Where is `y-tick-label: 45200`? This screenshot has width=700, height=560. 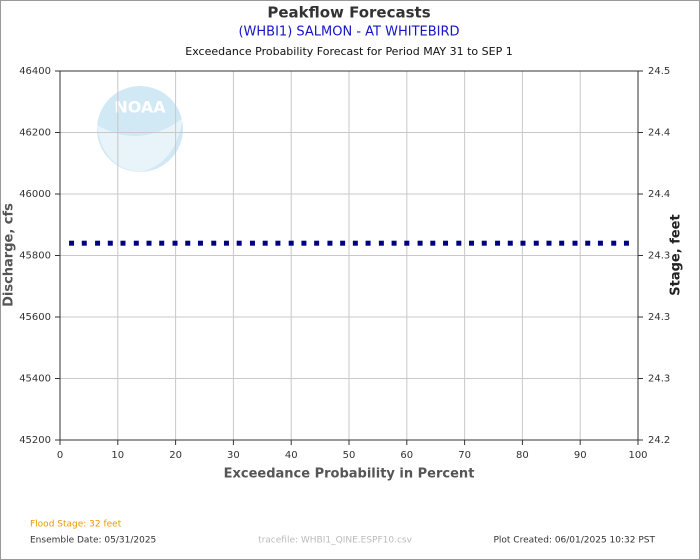
y-tick-label: 45200 is located at coordinates (35, 440).